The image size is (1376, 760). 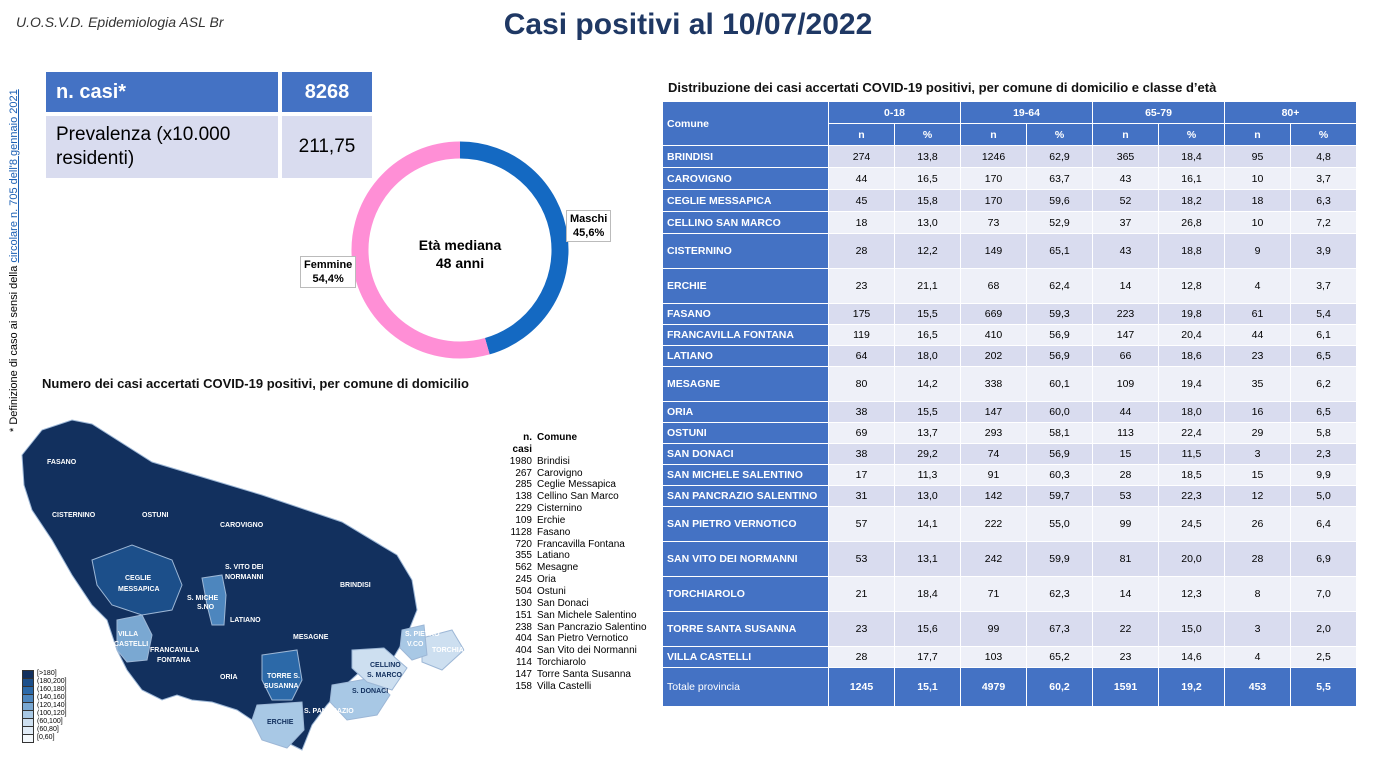 I want to click on row-cell: 62,3, so click(x=1059, y=594).